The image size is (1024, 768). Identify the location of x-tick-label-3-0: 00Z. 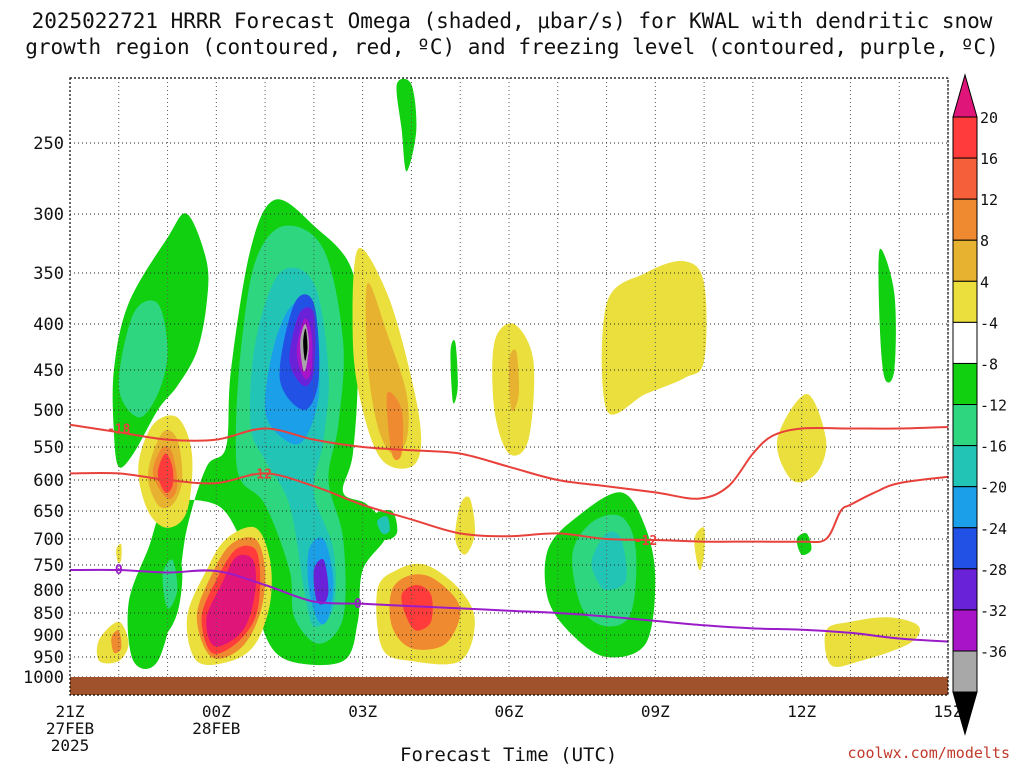
(216, 711).